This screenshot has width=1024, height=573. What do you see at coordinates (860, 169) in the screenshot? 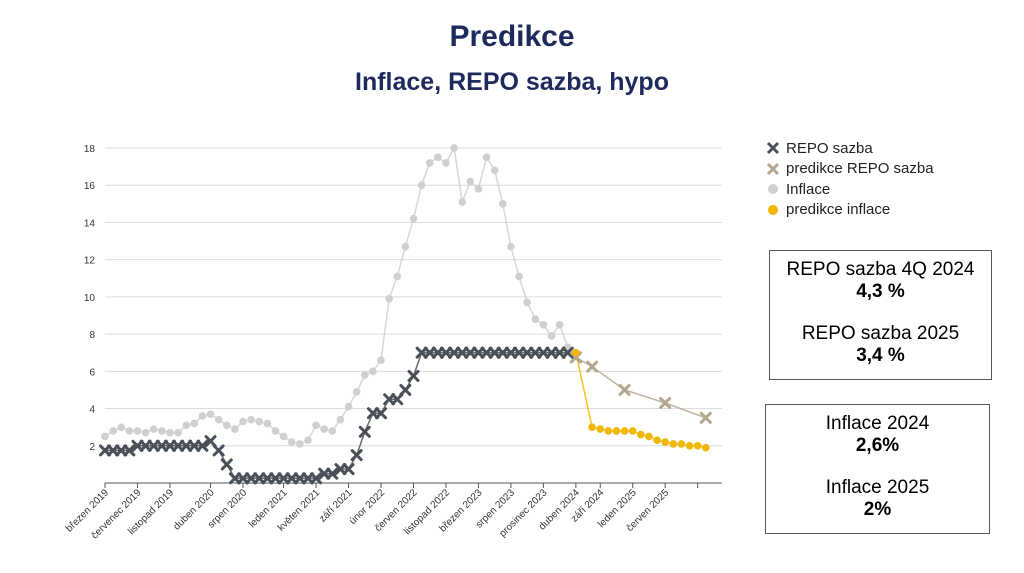
I see `legend-label: predikce REPO sazba` at bounding box center [860, 169].